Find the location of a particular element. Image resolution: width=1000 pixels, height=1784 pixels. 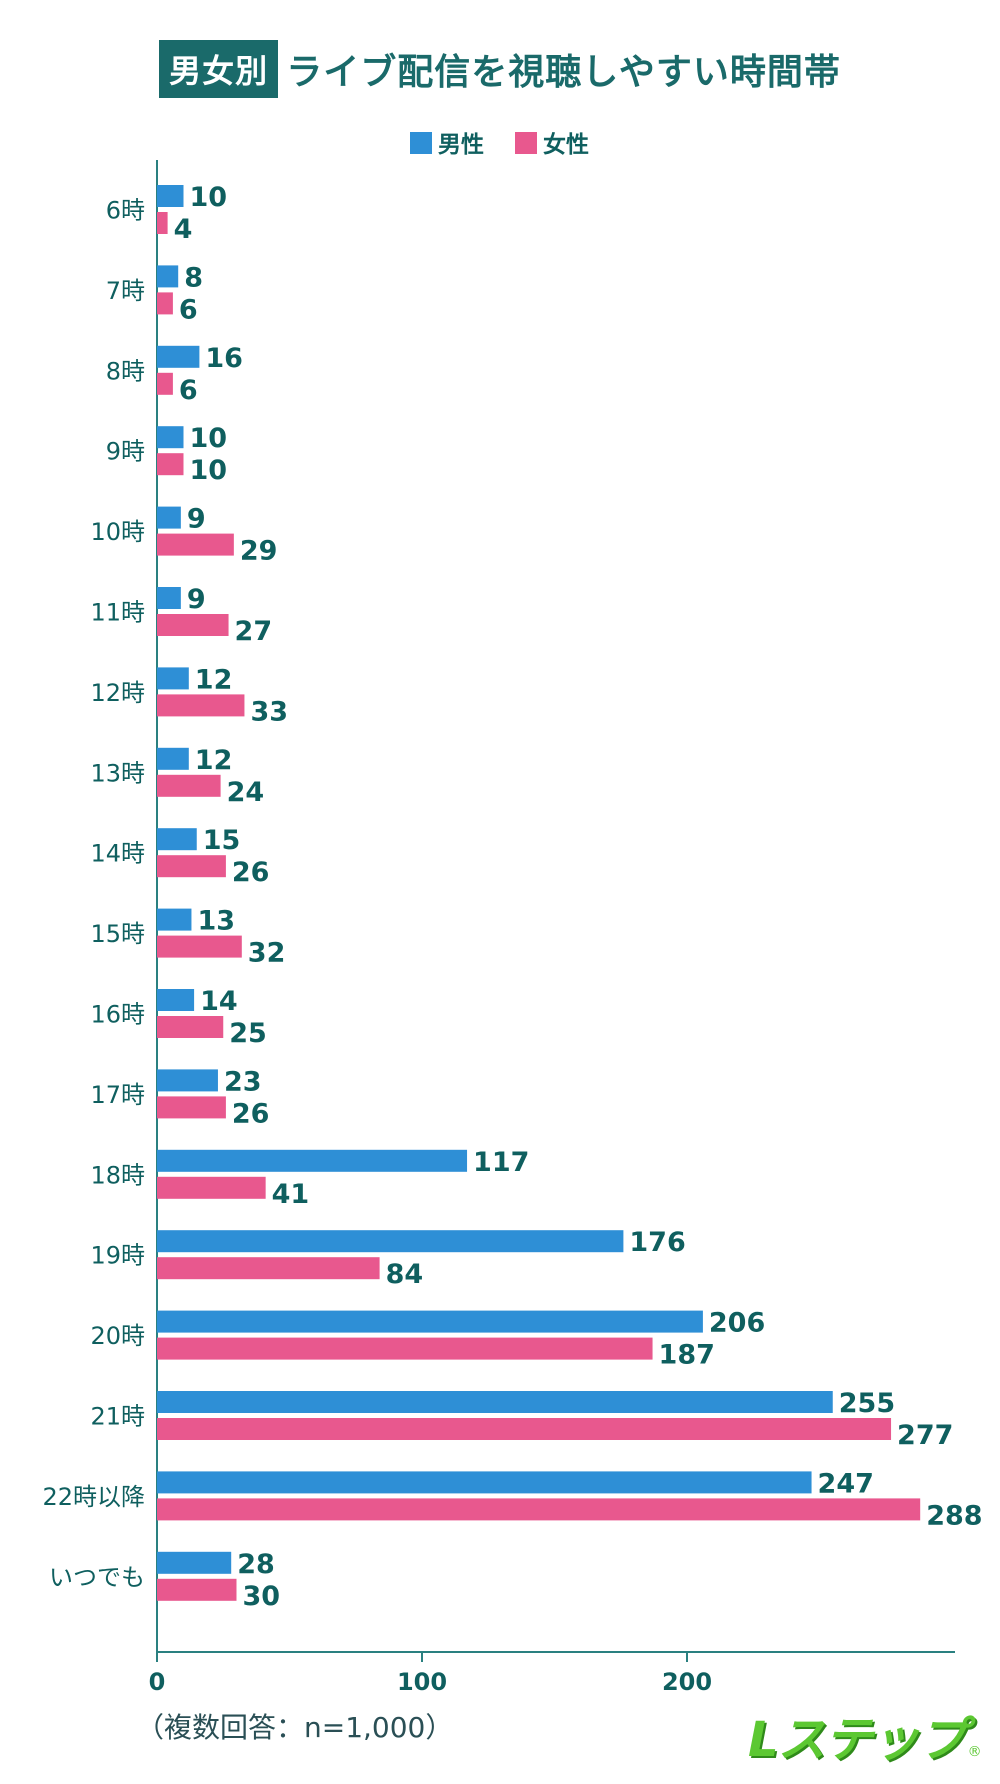

data-label-female: 277 is located at coordinates (925, 1435).